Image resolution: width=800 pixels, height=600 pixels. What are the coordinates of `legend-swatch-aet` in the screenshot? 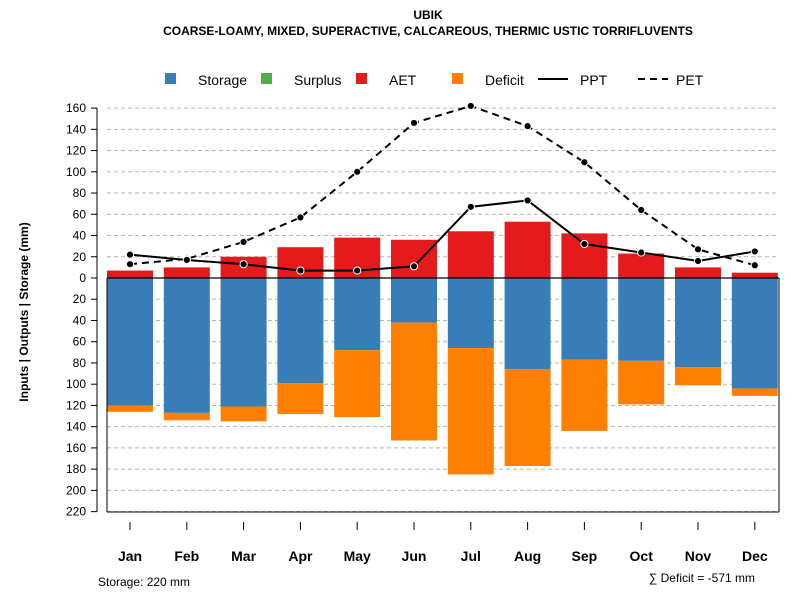 It's located at (361, 78).